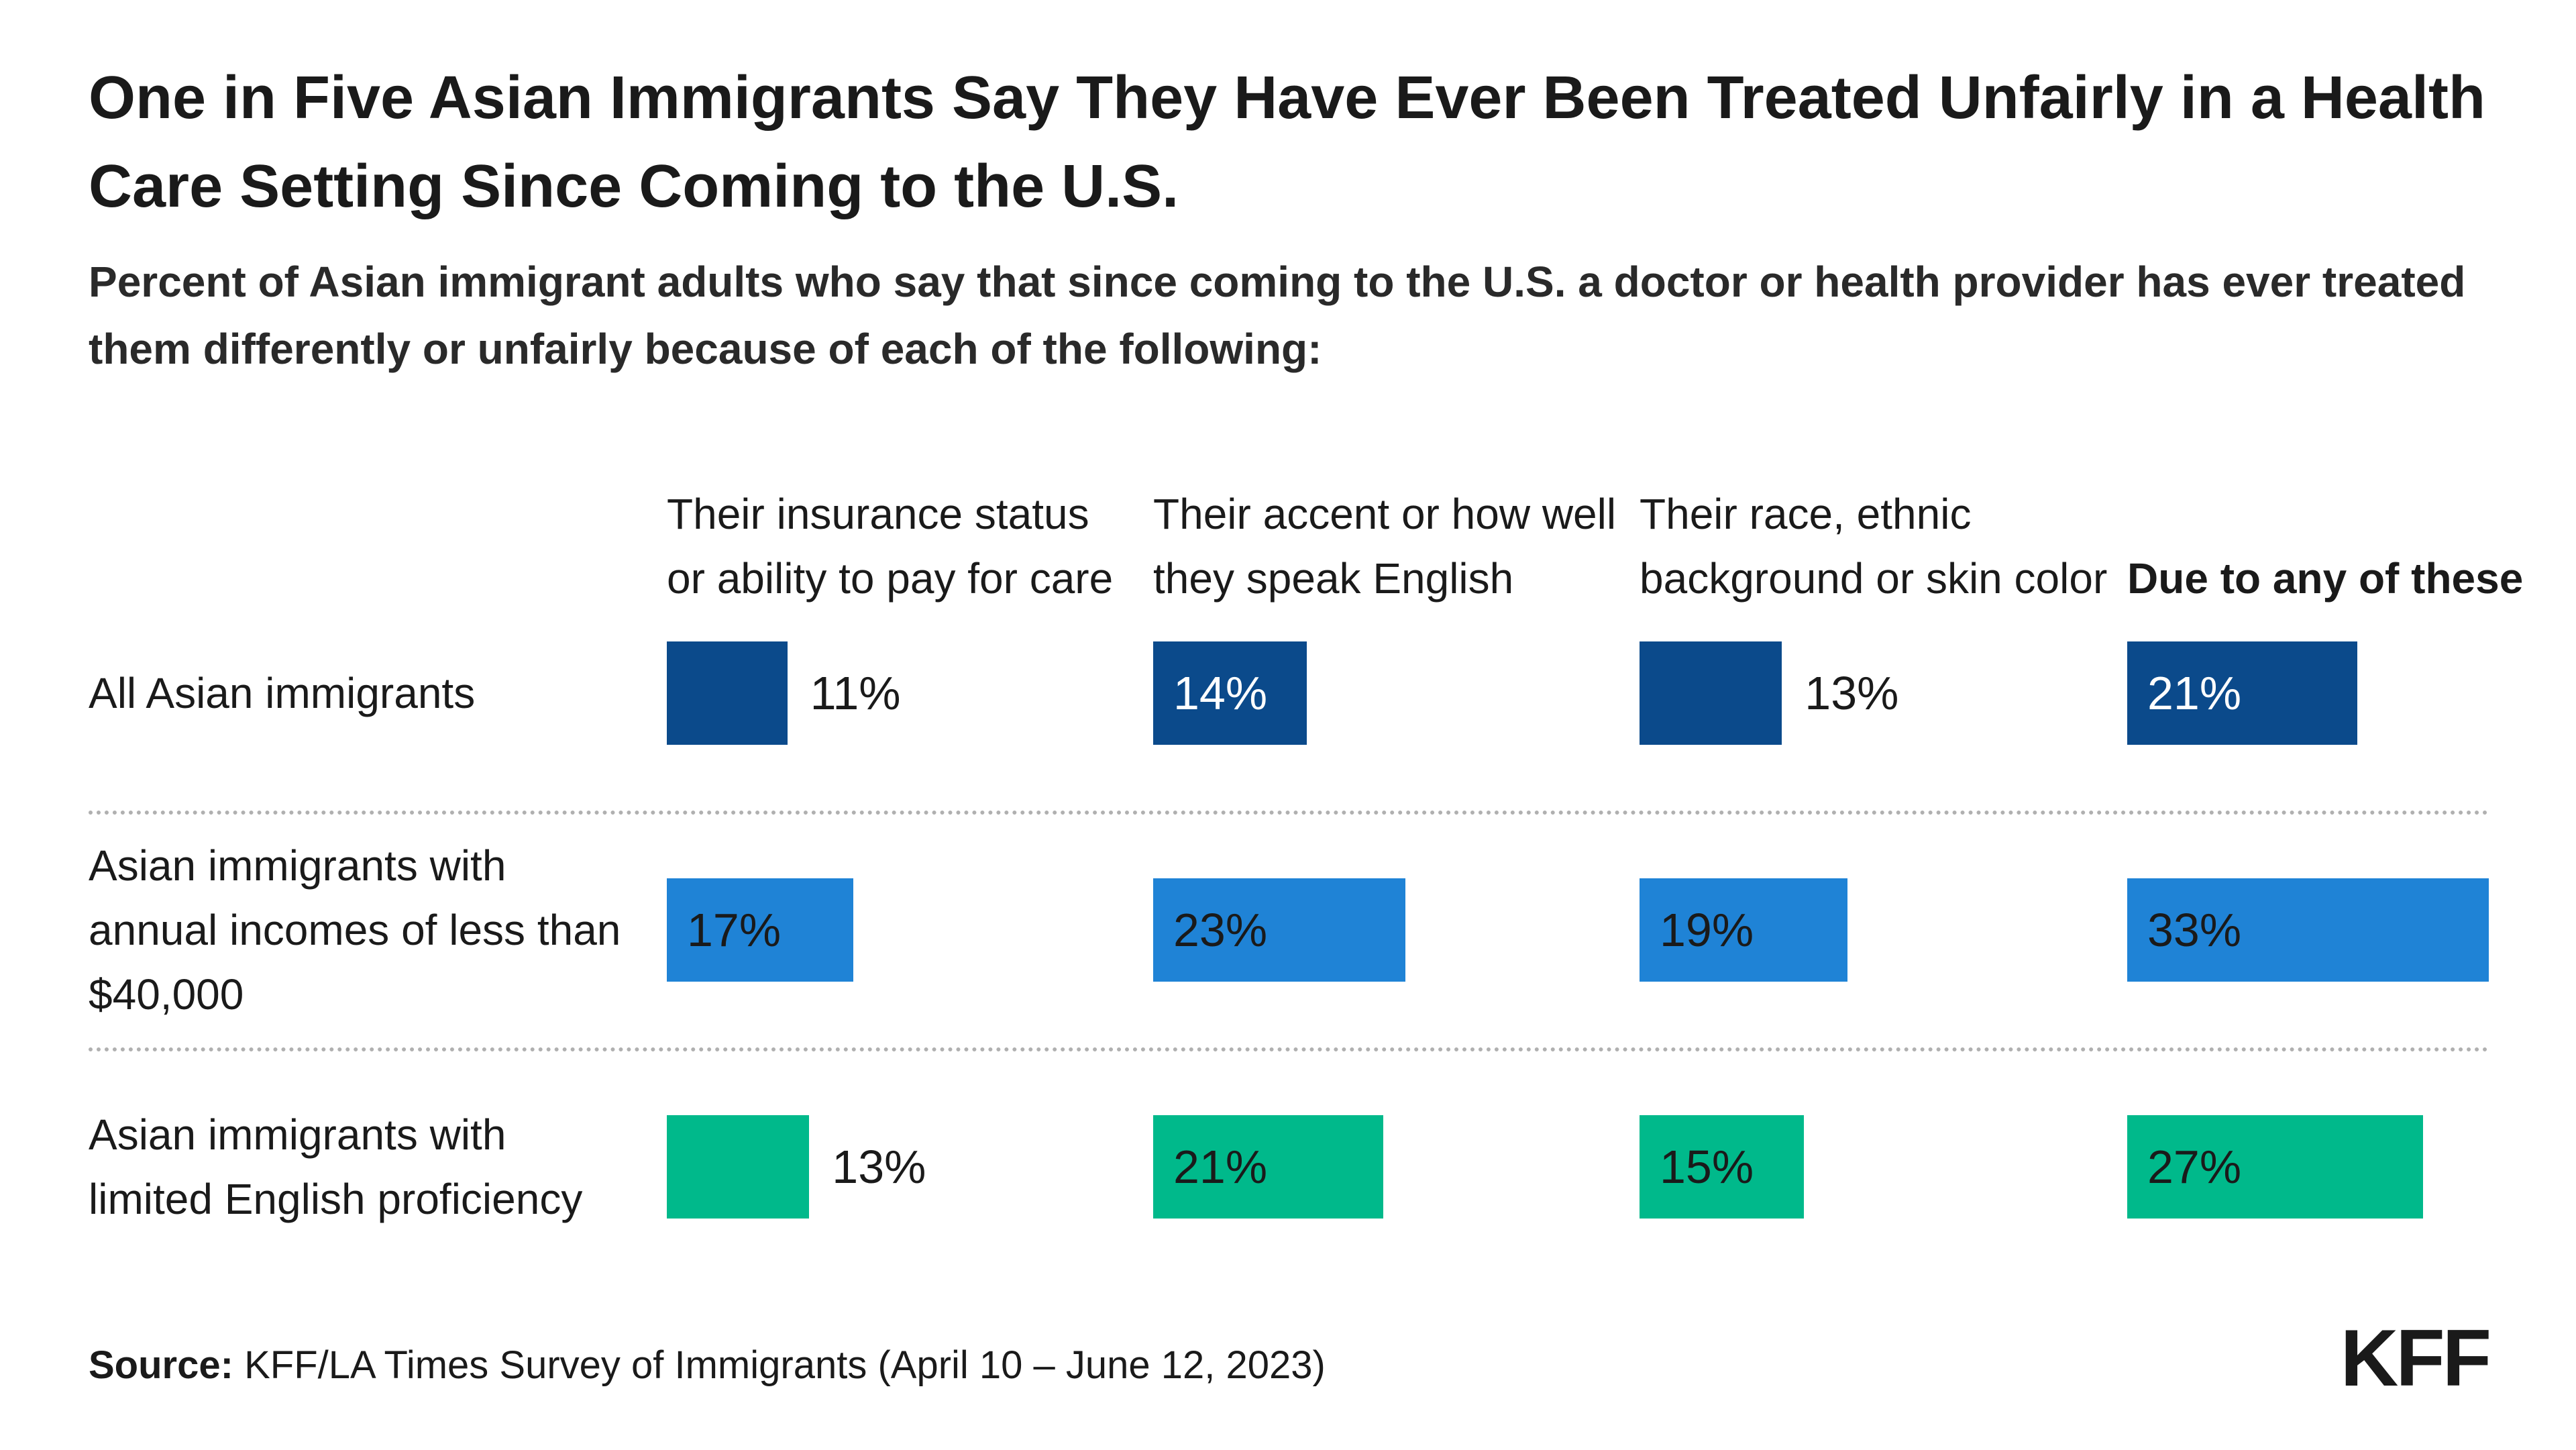 Image resolution: width=2576 pixels, height=1450 pixels. Describe the element at coordinates (1707, 930) in the screenshot. I see `value-label: 19%` at that location.